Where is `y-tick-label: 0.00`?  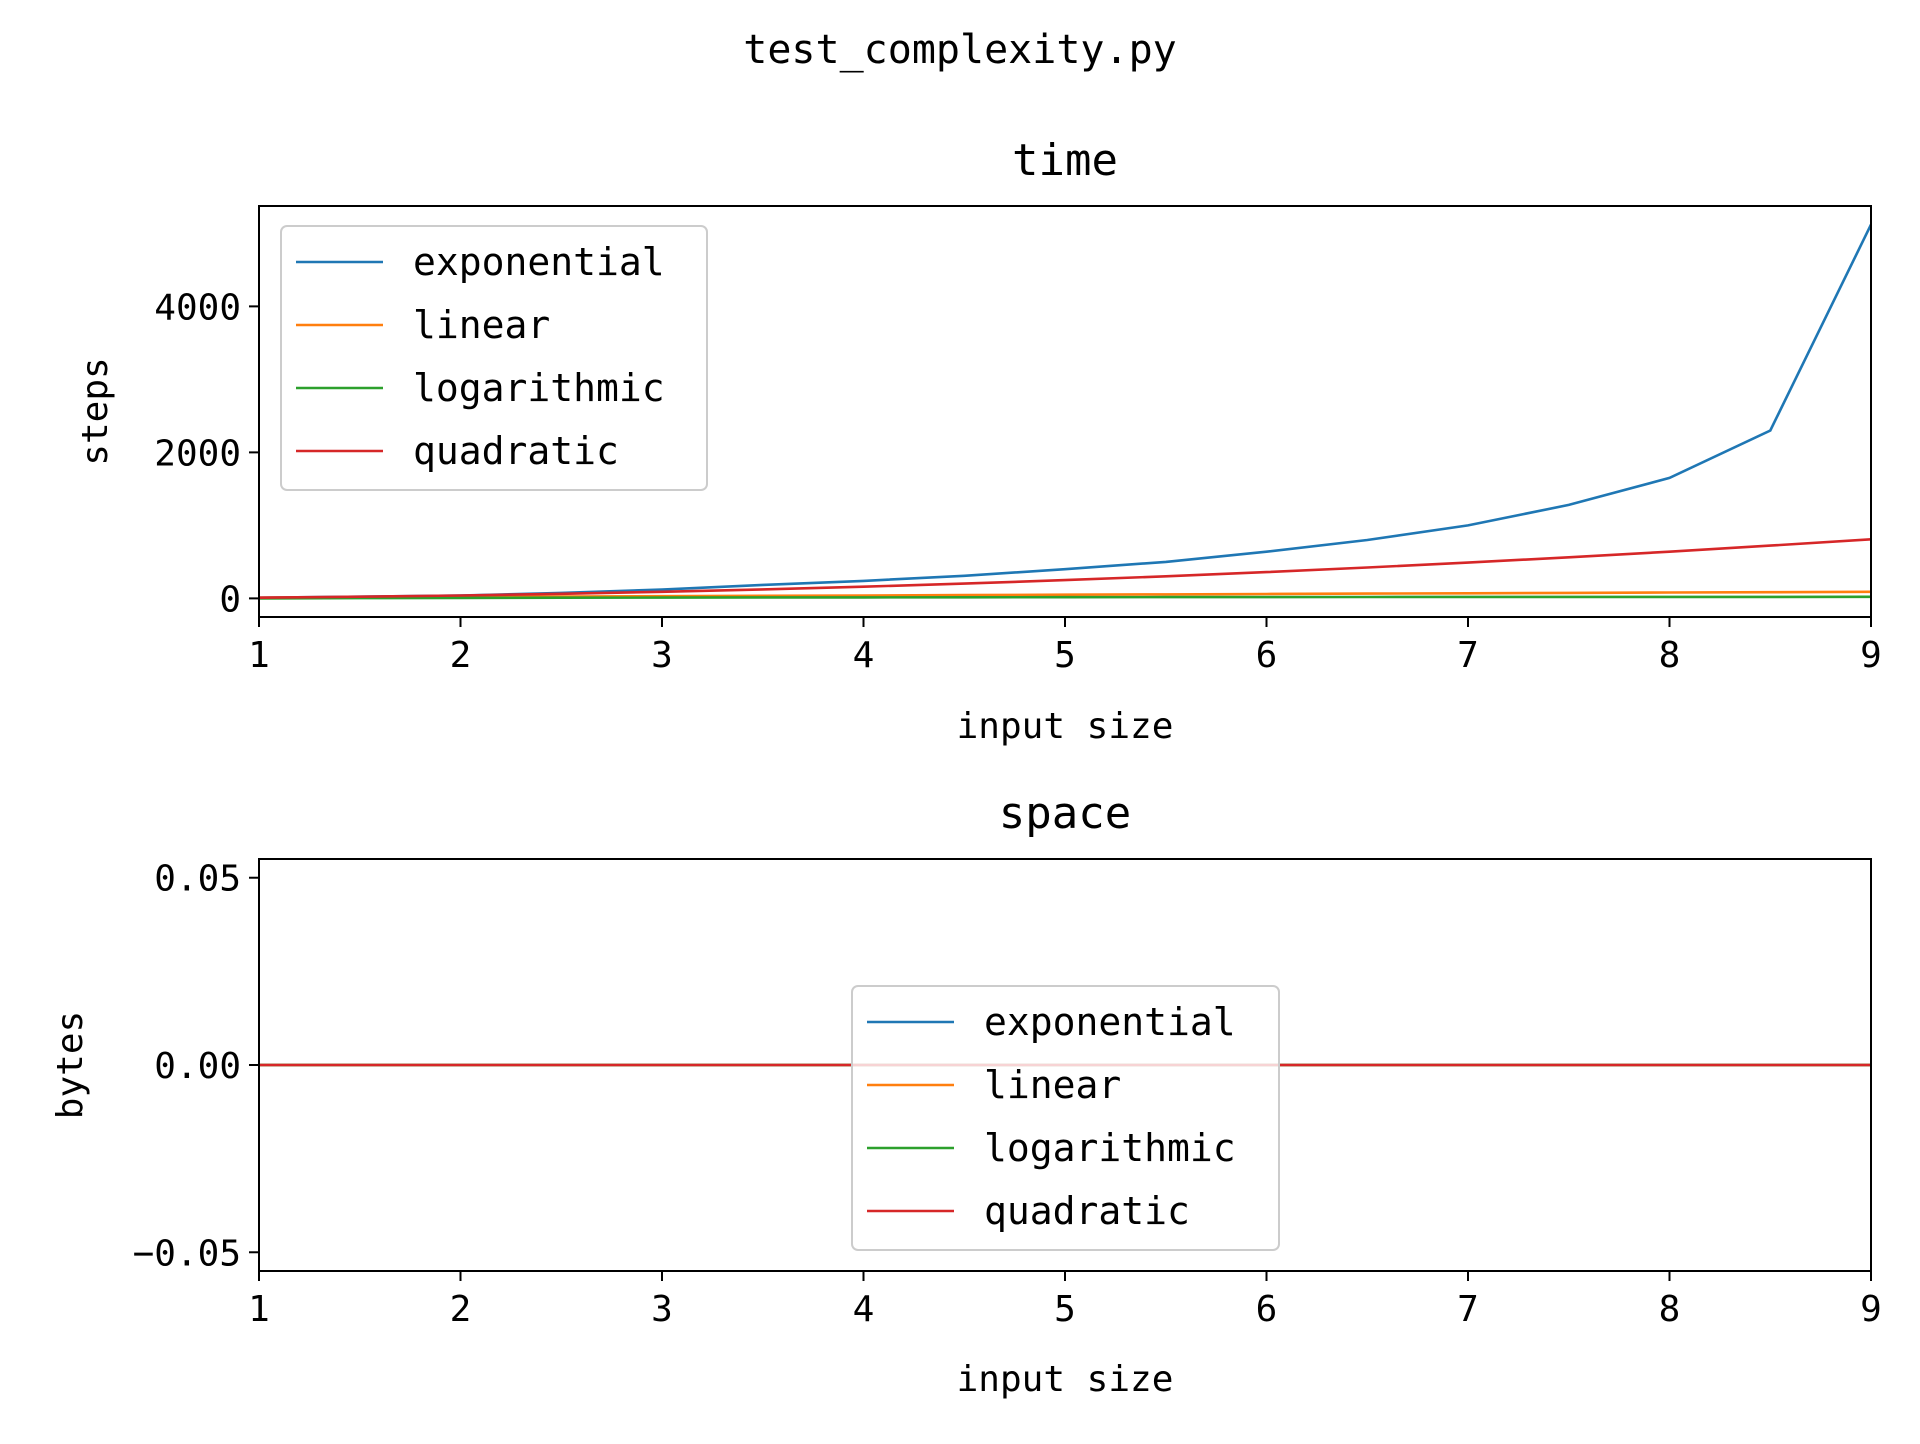 y-tick-label: 0.00 is located at coordinates (197, 1066).